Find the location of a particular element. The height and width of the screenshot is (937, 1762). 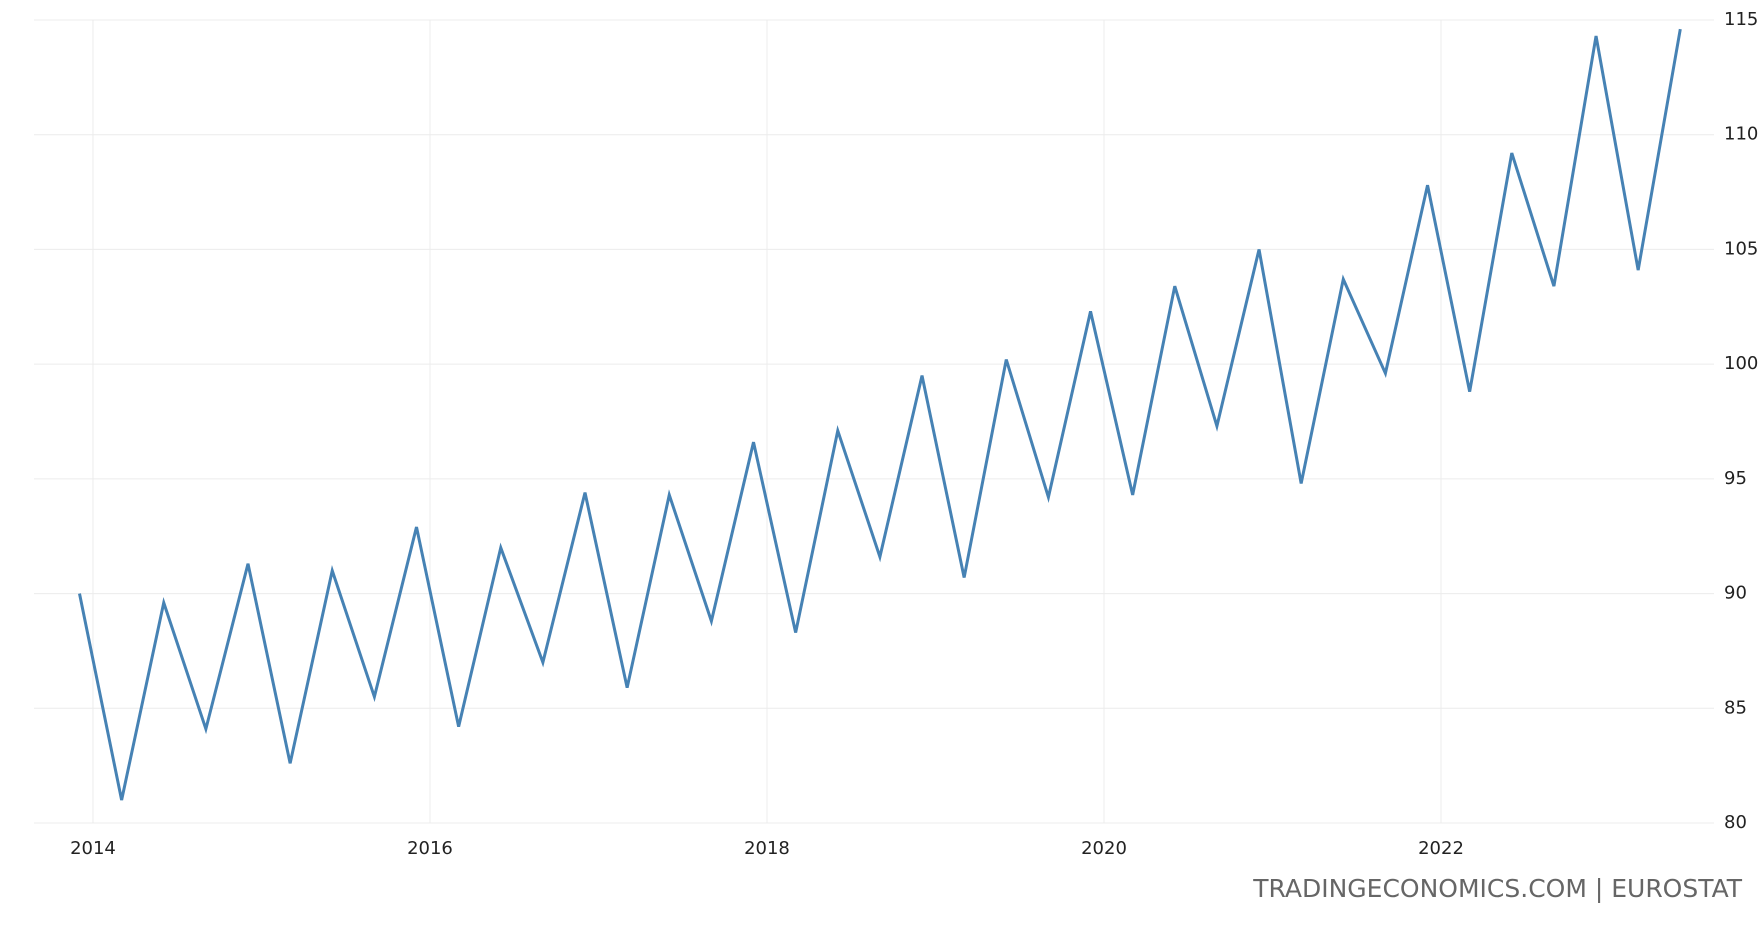

y-tick-label: 95 is located at coordinates (1735, 478).